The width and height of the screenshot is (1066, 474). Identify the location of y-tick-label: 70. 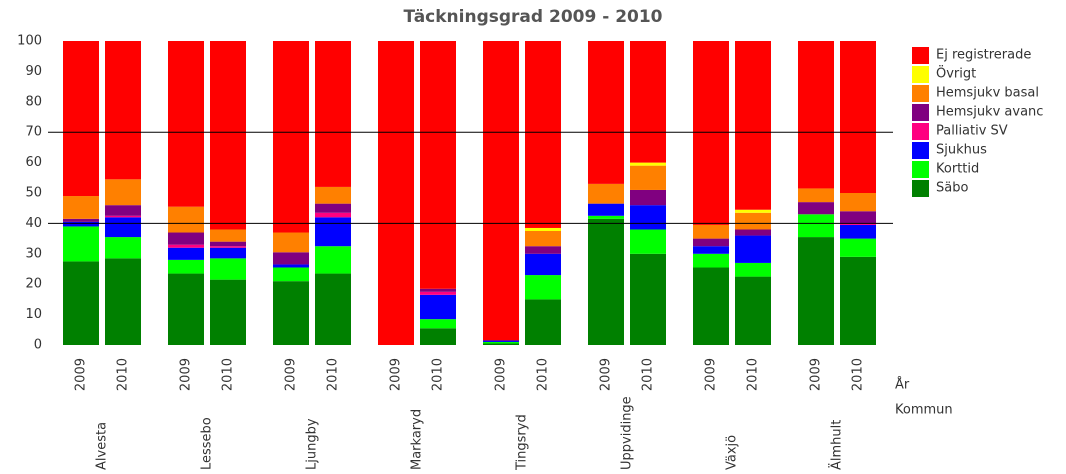
(33, 132).